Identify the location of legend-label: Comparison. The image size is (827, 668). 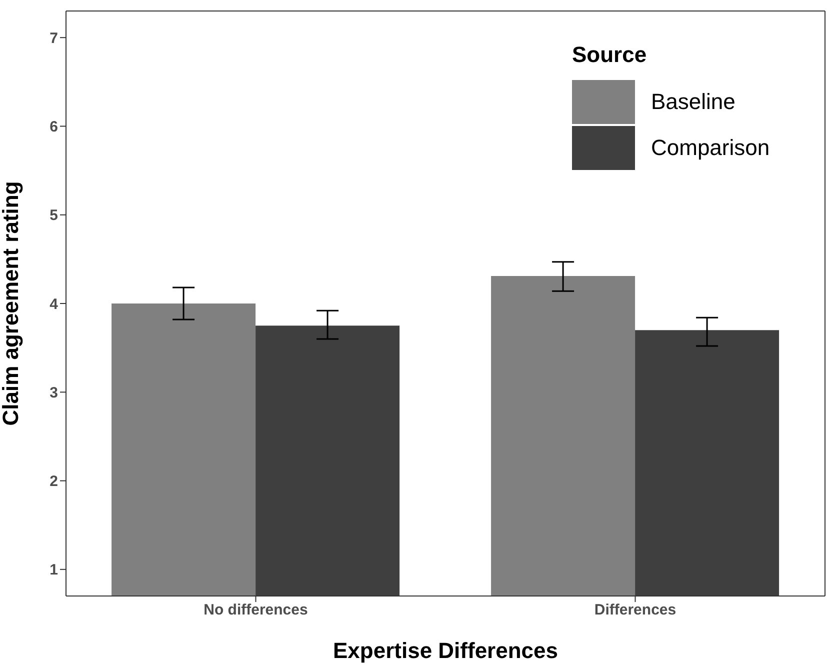
(710, 148).